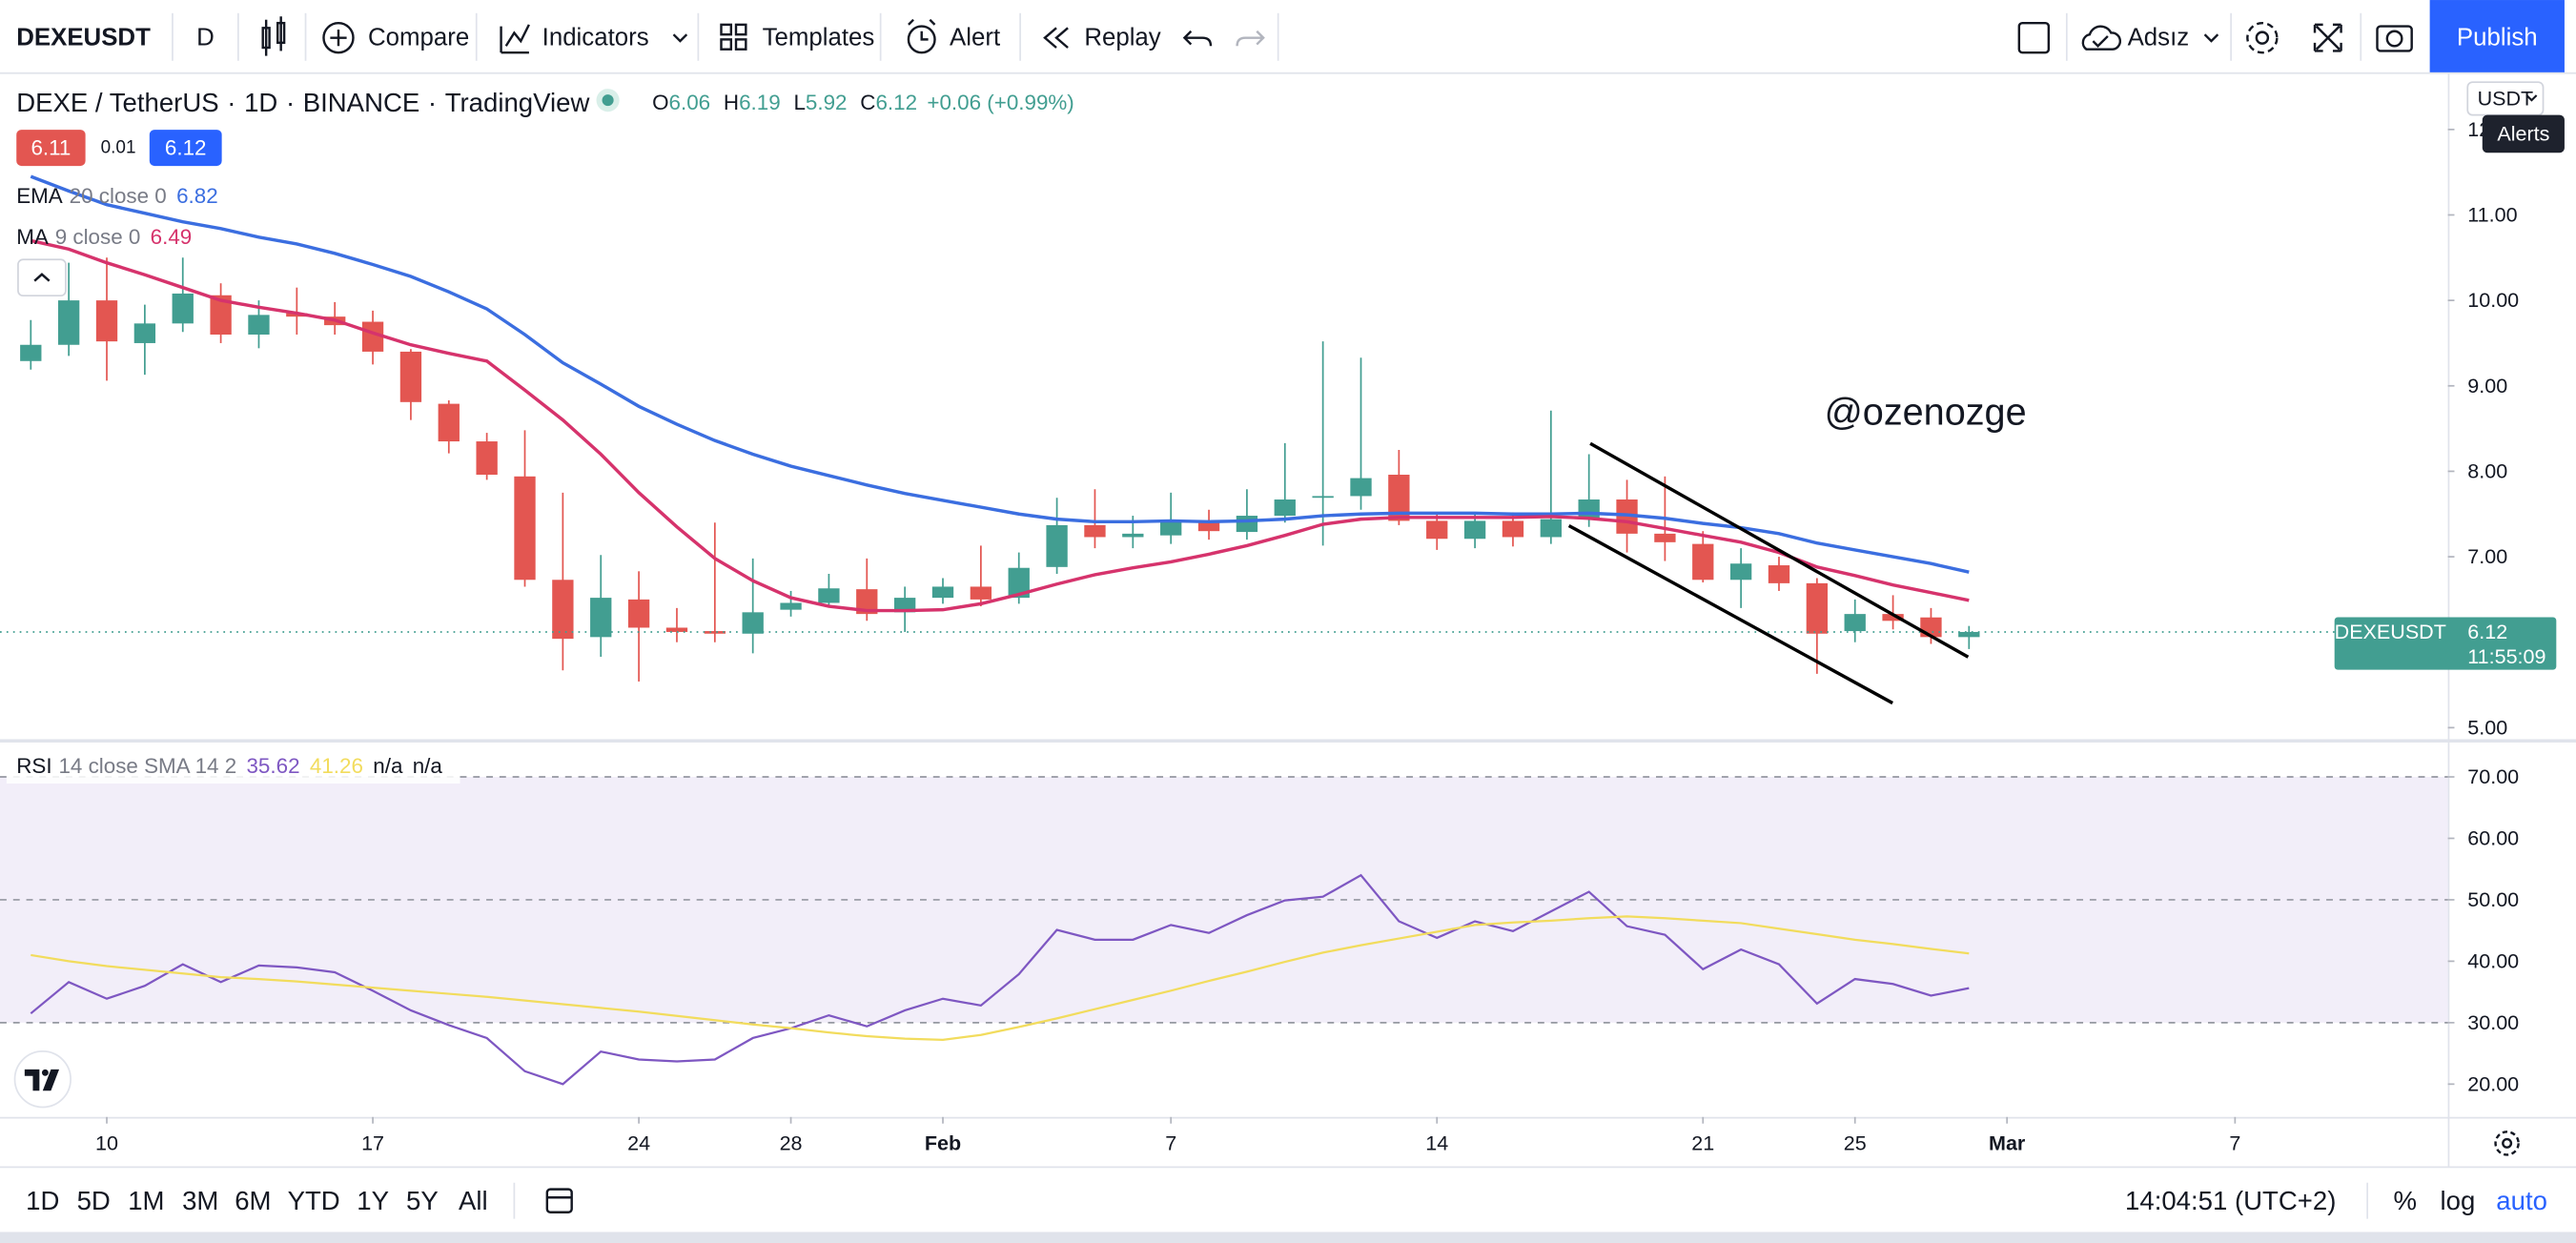  Describe the element at coordinates (2497, 36) in the screenshot. I see `publish-button` at that location.